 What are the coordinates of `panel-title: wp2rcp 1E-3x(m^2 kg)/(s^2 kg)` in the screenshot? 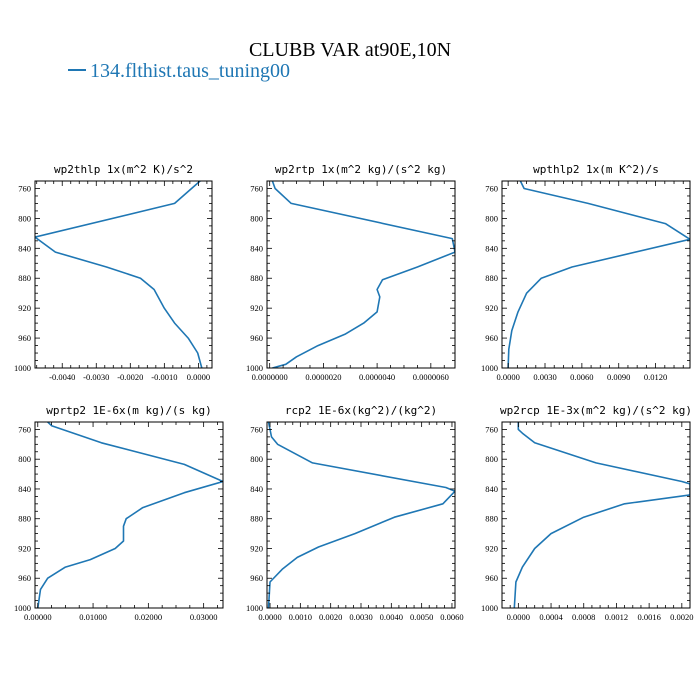 It's located at (596, 410).